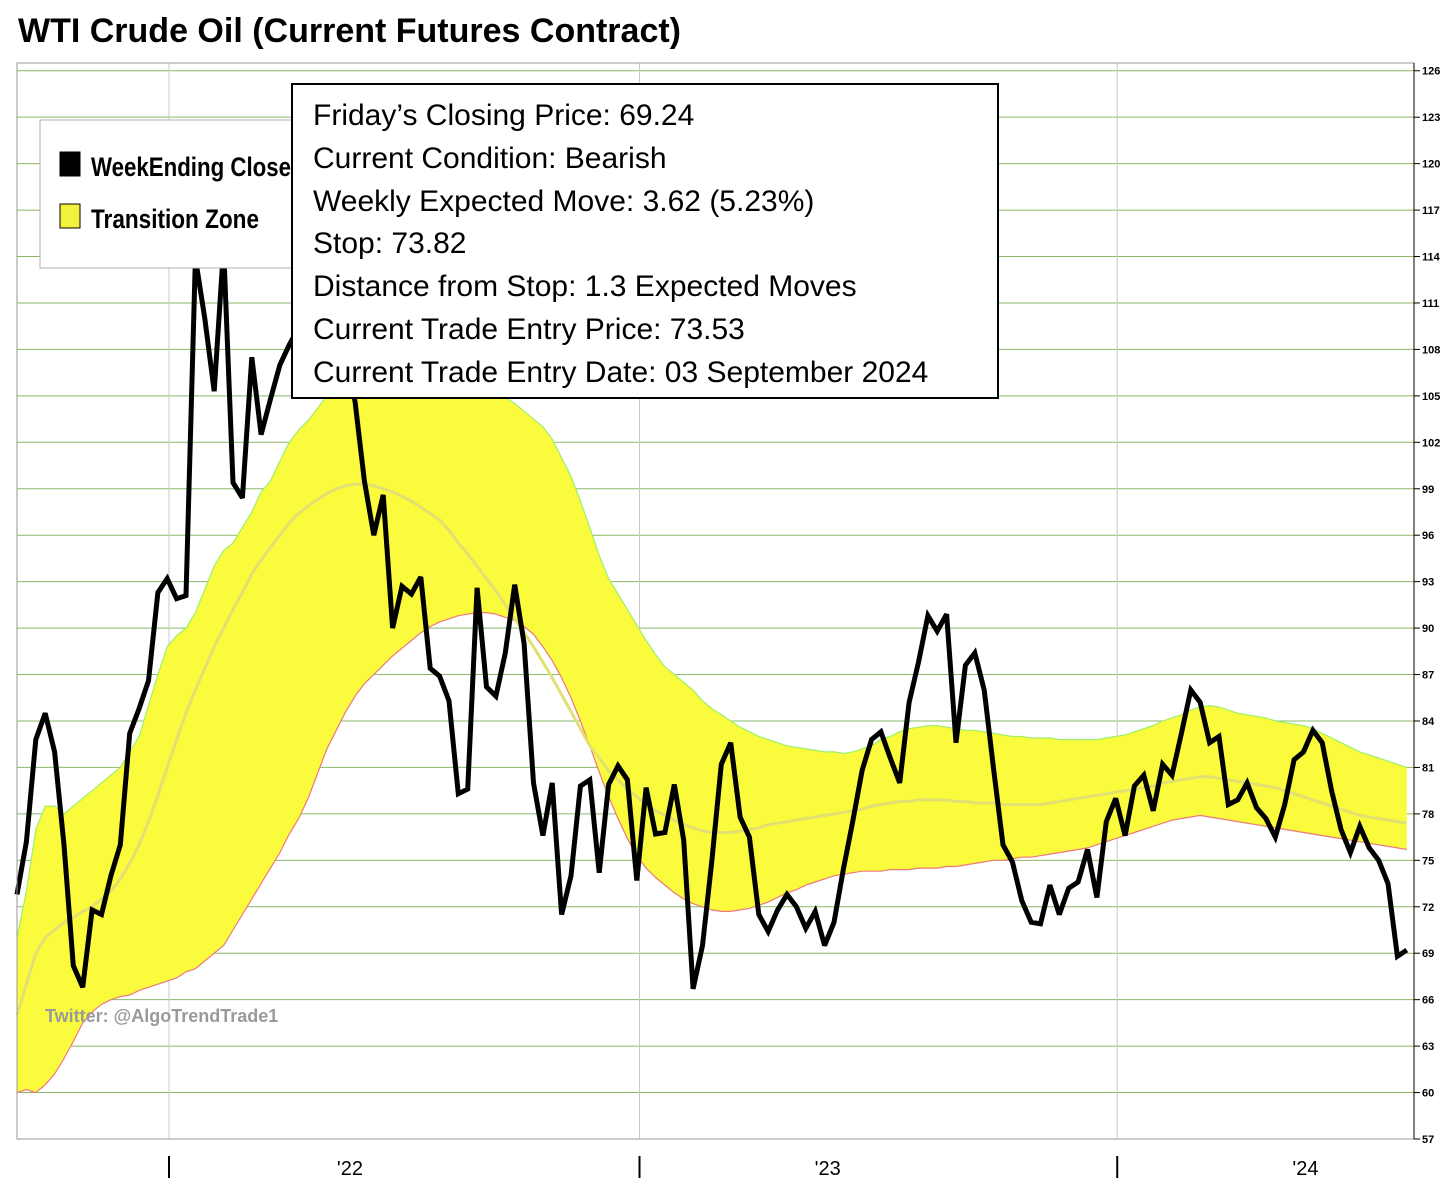 This screenshot has width=1456, height=1185. I want to click on y-tick-label-102: 102, so click(1431, 443).